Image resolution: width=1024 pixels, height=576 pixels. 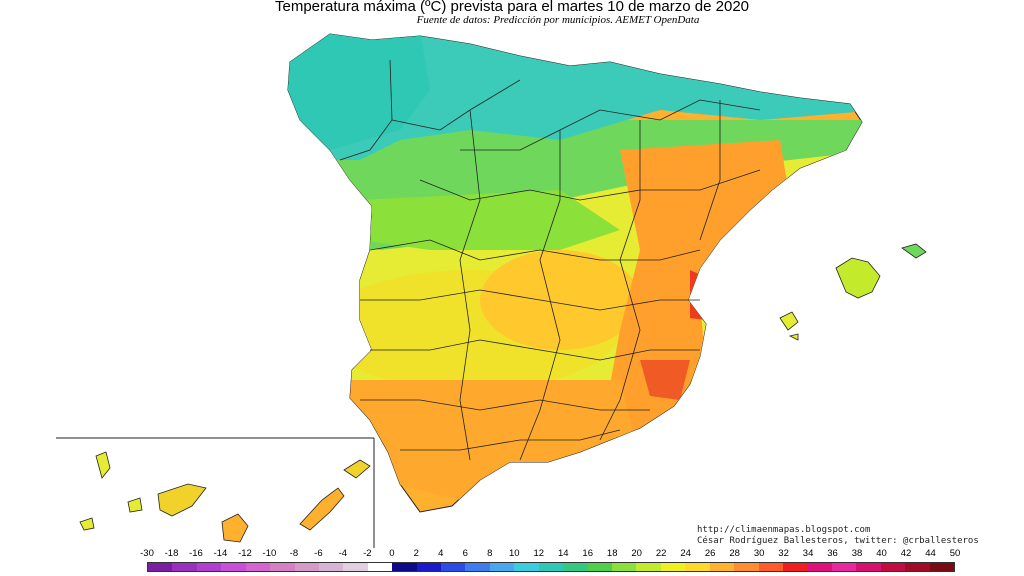 I want to click on credits-url: http://climaenmapas.blogspot.com, so click(x=784, y=530).